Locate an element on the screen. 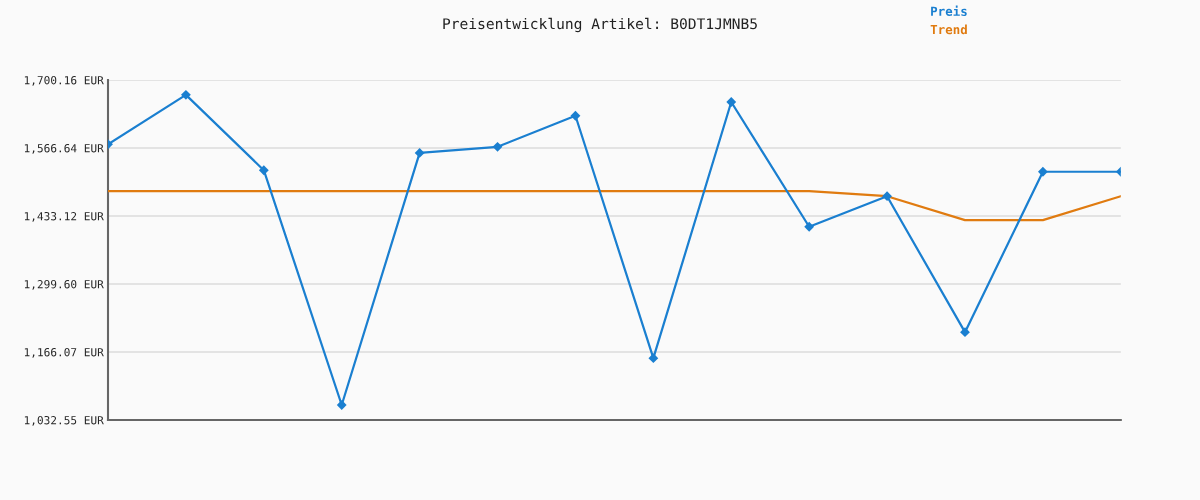 This screenshot has height=500, width=1200. chart-title: Preisentwicklung Artikel: B0DT1JMNB5 is located at coordinates (600, 25).